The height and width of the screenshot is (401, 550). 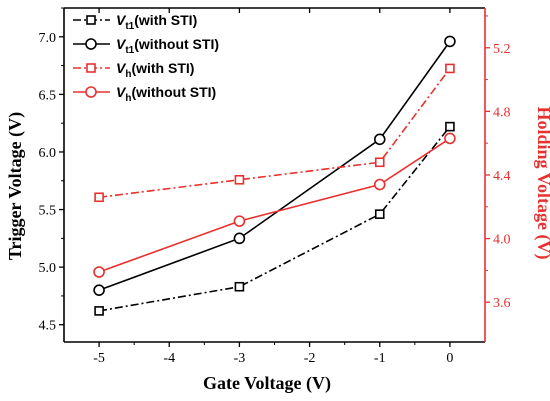 I want to click on x-tick-label: -2, so click(x=310, y=358).